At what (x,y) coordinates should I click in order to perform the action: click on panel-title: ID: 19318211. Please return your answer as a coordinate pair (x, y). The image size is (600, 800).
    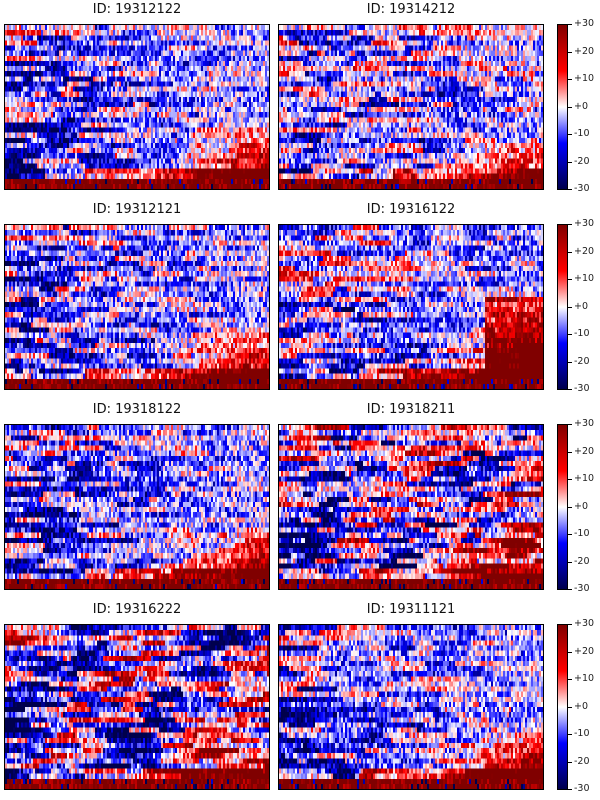
    Looking at the image, I should click on (411, 409).